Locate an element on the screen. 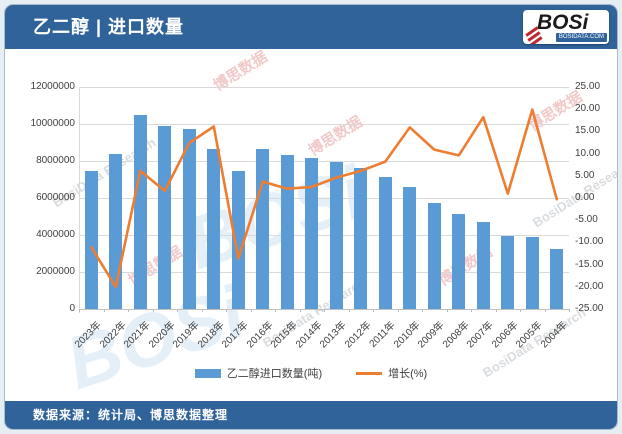 The height and width of the screenshot is (434, 622). right-axis-tick-label: 10.00 is located at coordinates (588, 153).